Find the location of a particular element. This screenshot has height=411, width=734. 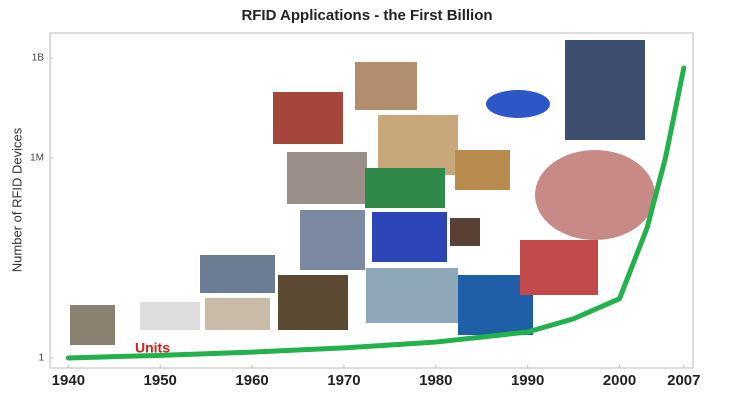

y-tick-label: 1 is located at coordinates (41, 358).